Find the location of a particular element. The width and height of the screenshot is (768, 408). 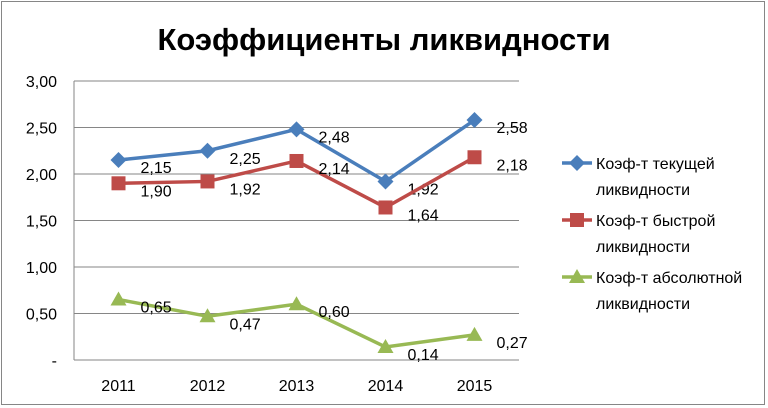

data-label: 1,64 is located at coordinates (423, 215).